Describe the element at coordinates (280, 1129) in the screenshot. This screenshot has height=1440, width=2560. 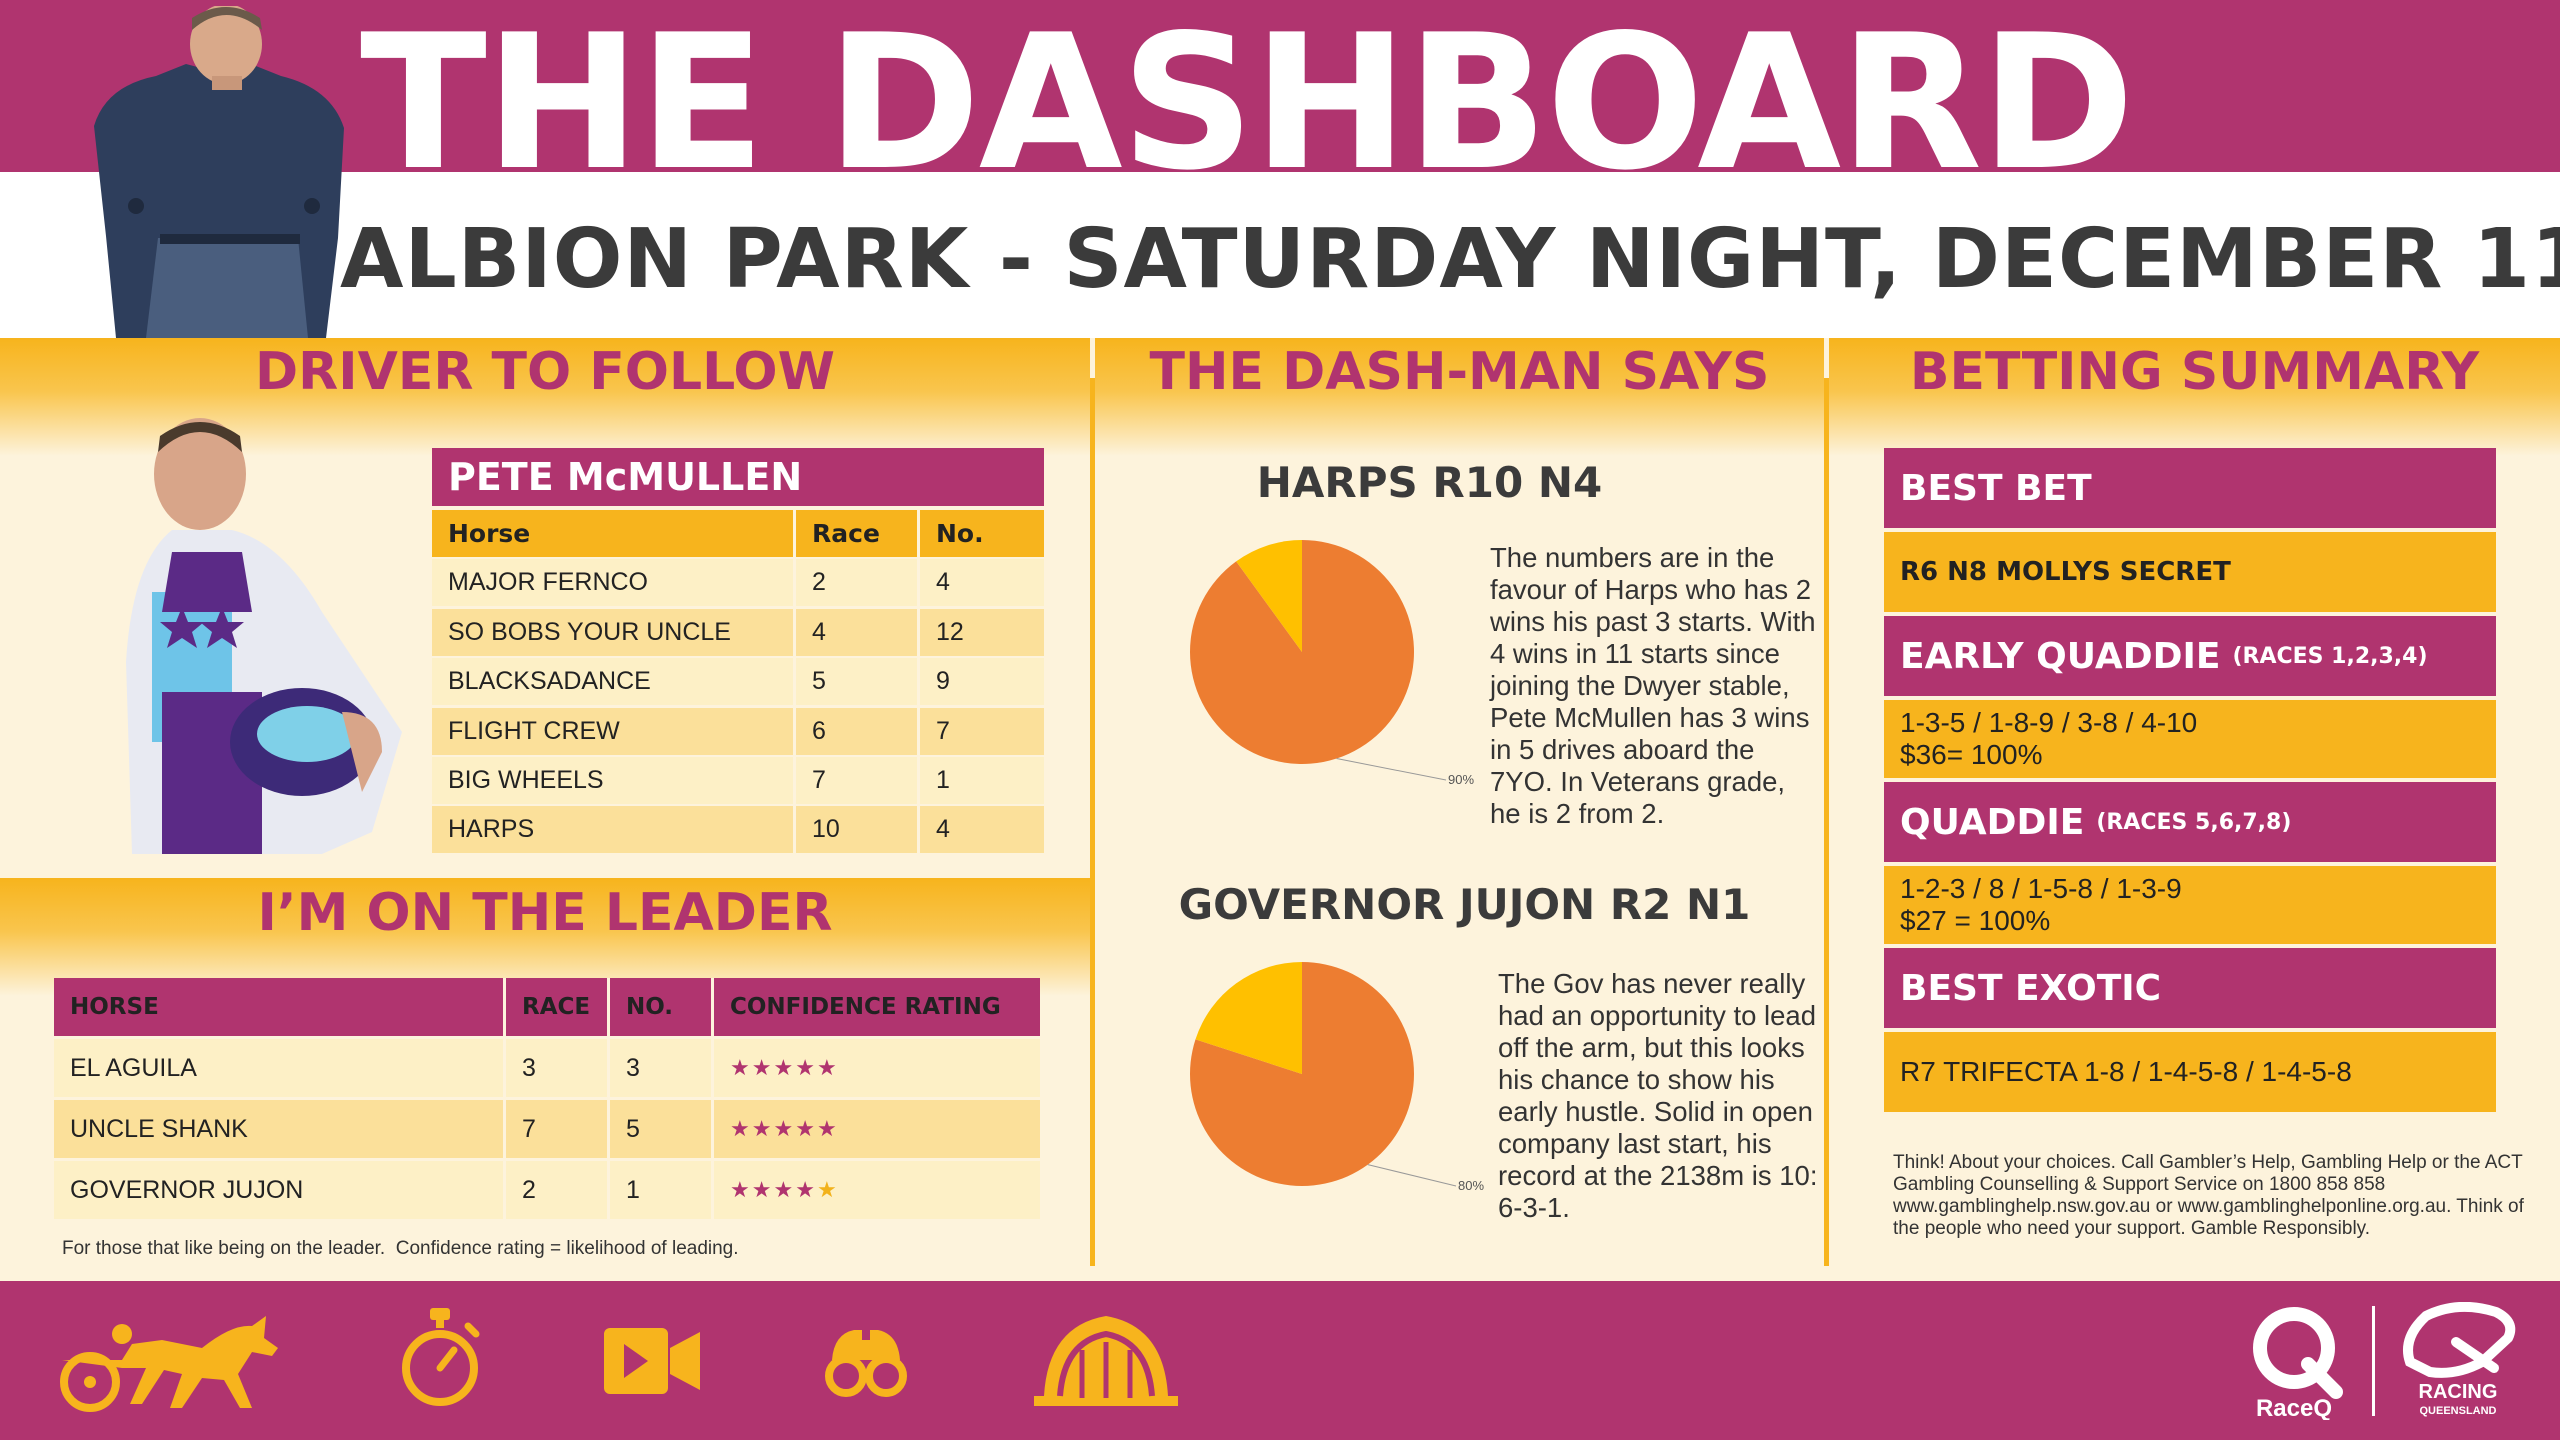
I see `cell-horse: UNCLE SHANK` at that location.